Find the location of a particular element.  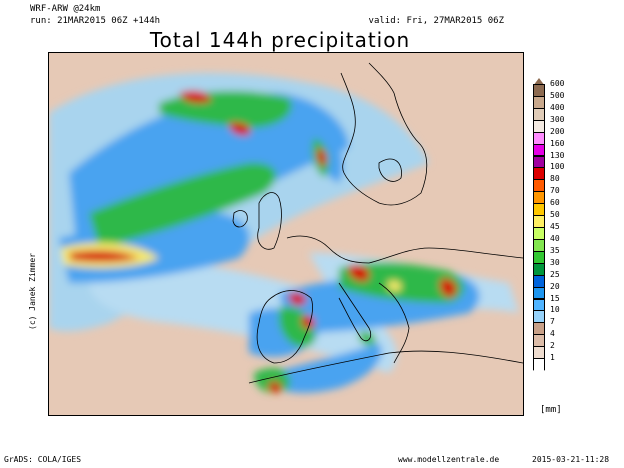

colorbar-label: 20 is located at coordinates (555, 286).